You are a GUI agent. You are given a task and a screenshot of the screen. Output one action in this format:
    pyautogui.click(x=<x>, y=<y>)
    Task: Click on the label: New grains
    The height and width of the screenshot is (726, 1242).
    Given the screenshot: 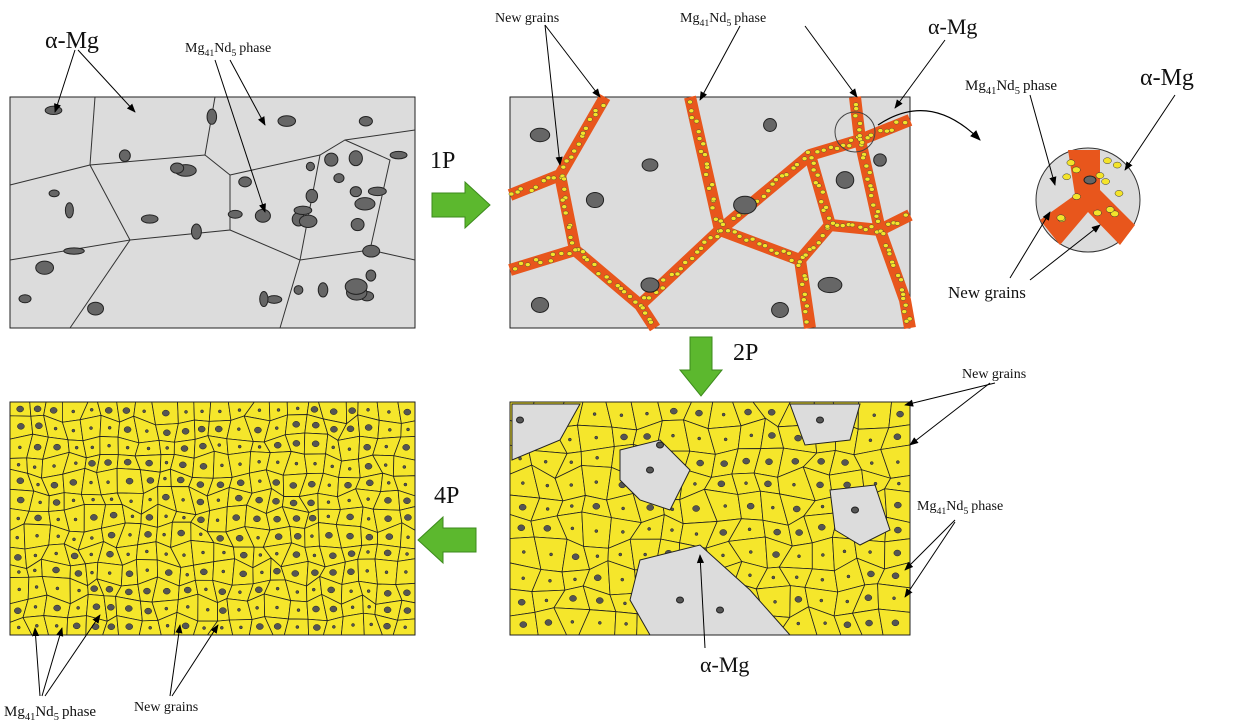 What is the action you would take?
    pyautogui.click(x=166, y=707)
    